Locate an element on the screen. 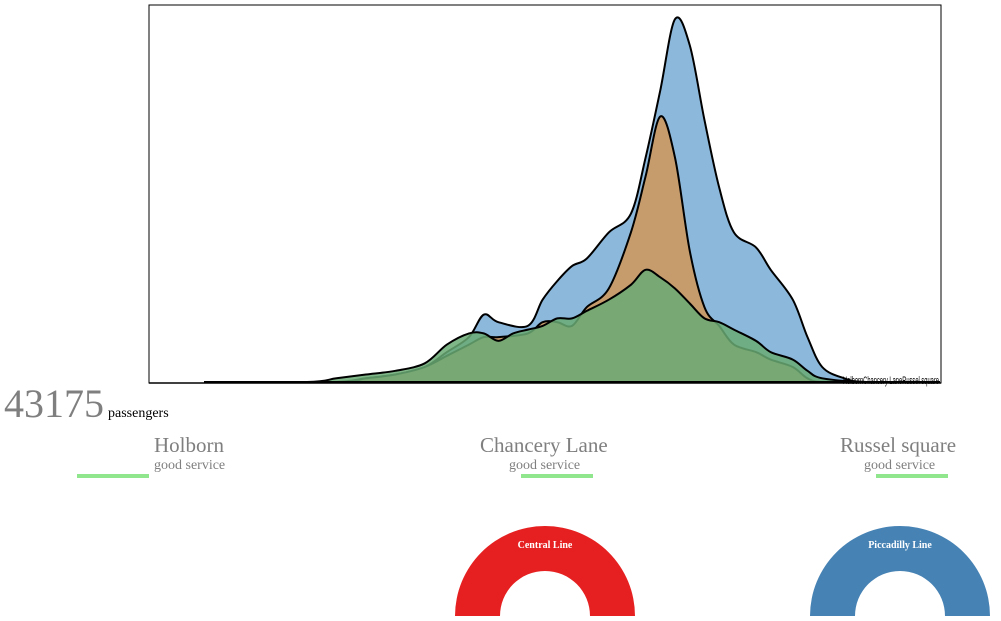 This screenshot has width=1001, height=621. station-russel-square: Russel square good service is located at coordinates (898, 453).